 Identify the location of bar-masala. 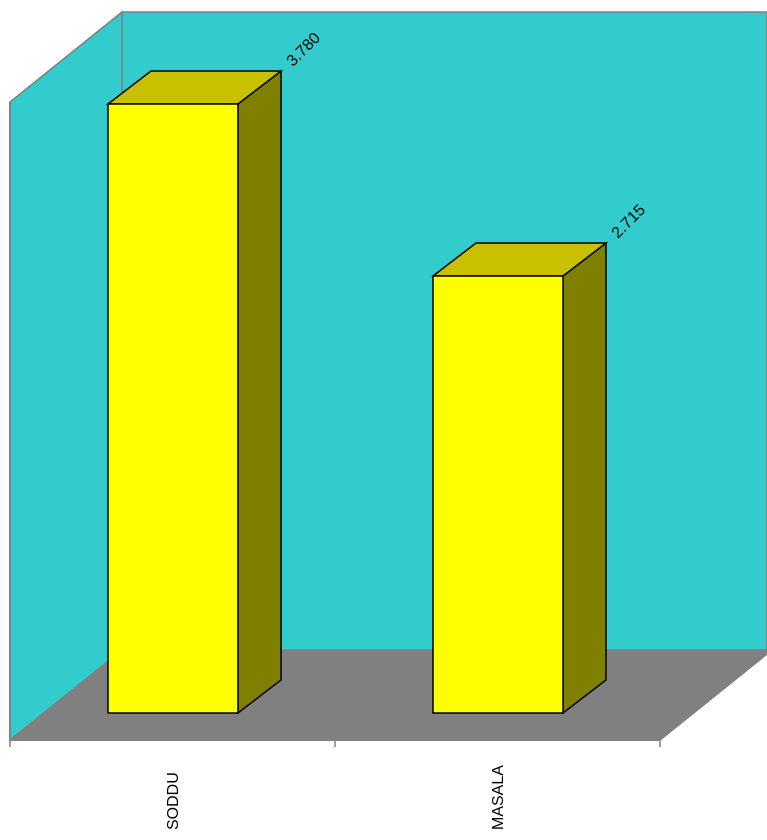
(519, 478).